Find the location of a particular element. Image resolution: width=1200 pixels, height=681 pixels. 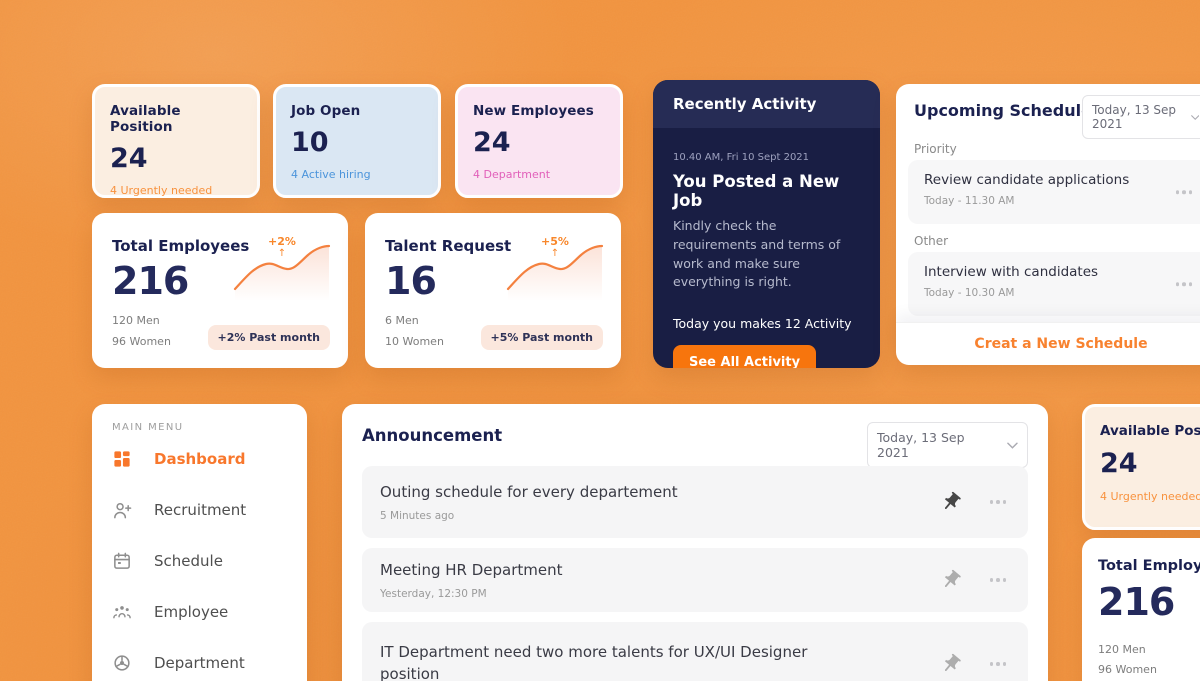

announcement-item-time: 5 Minutes ago is located at coordinates (417, 516).